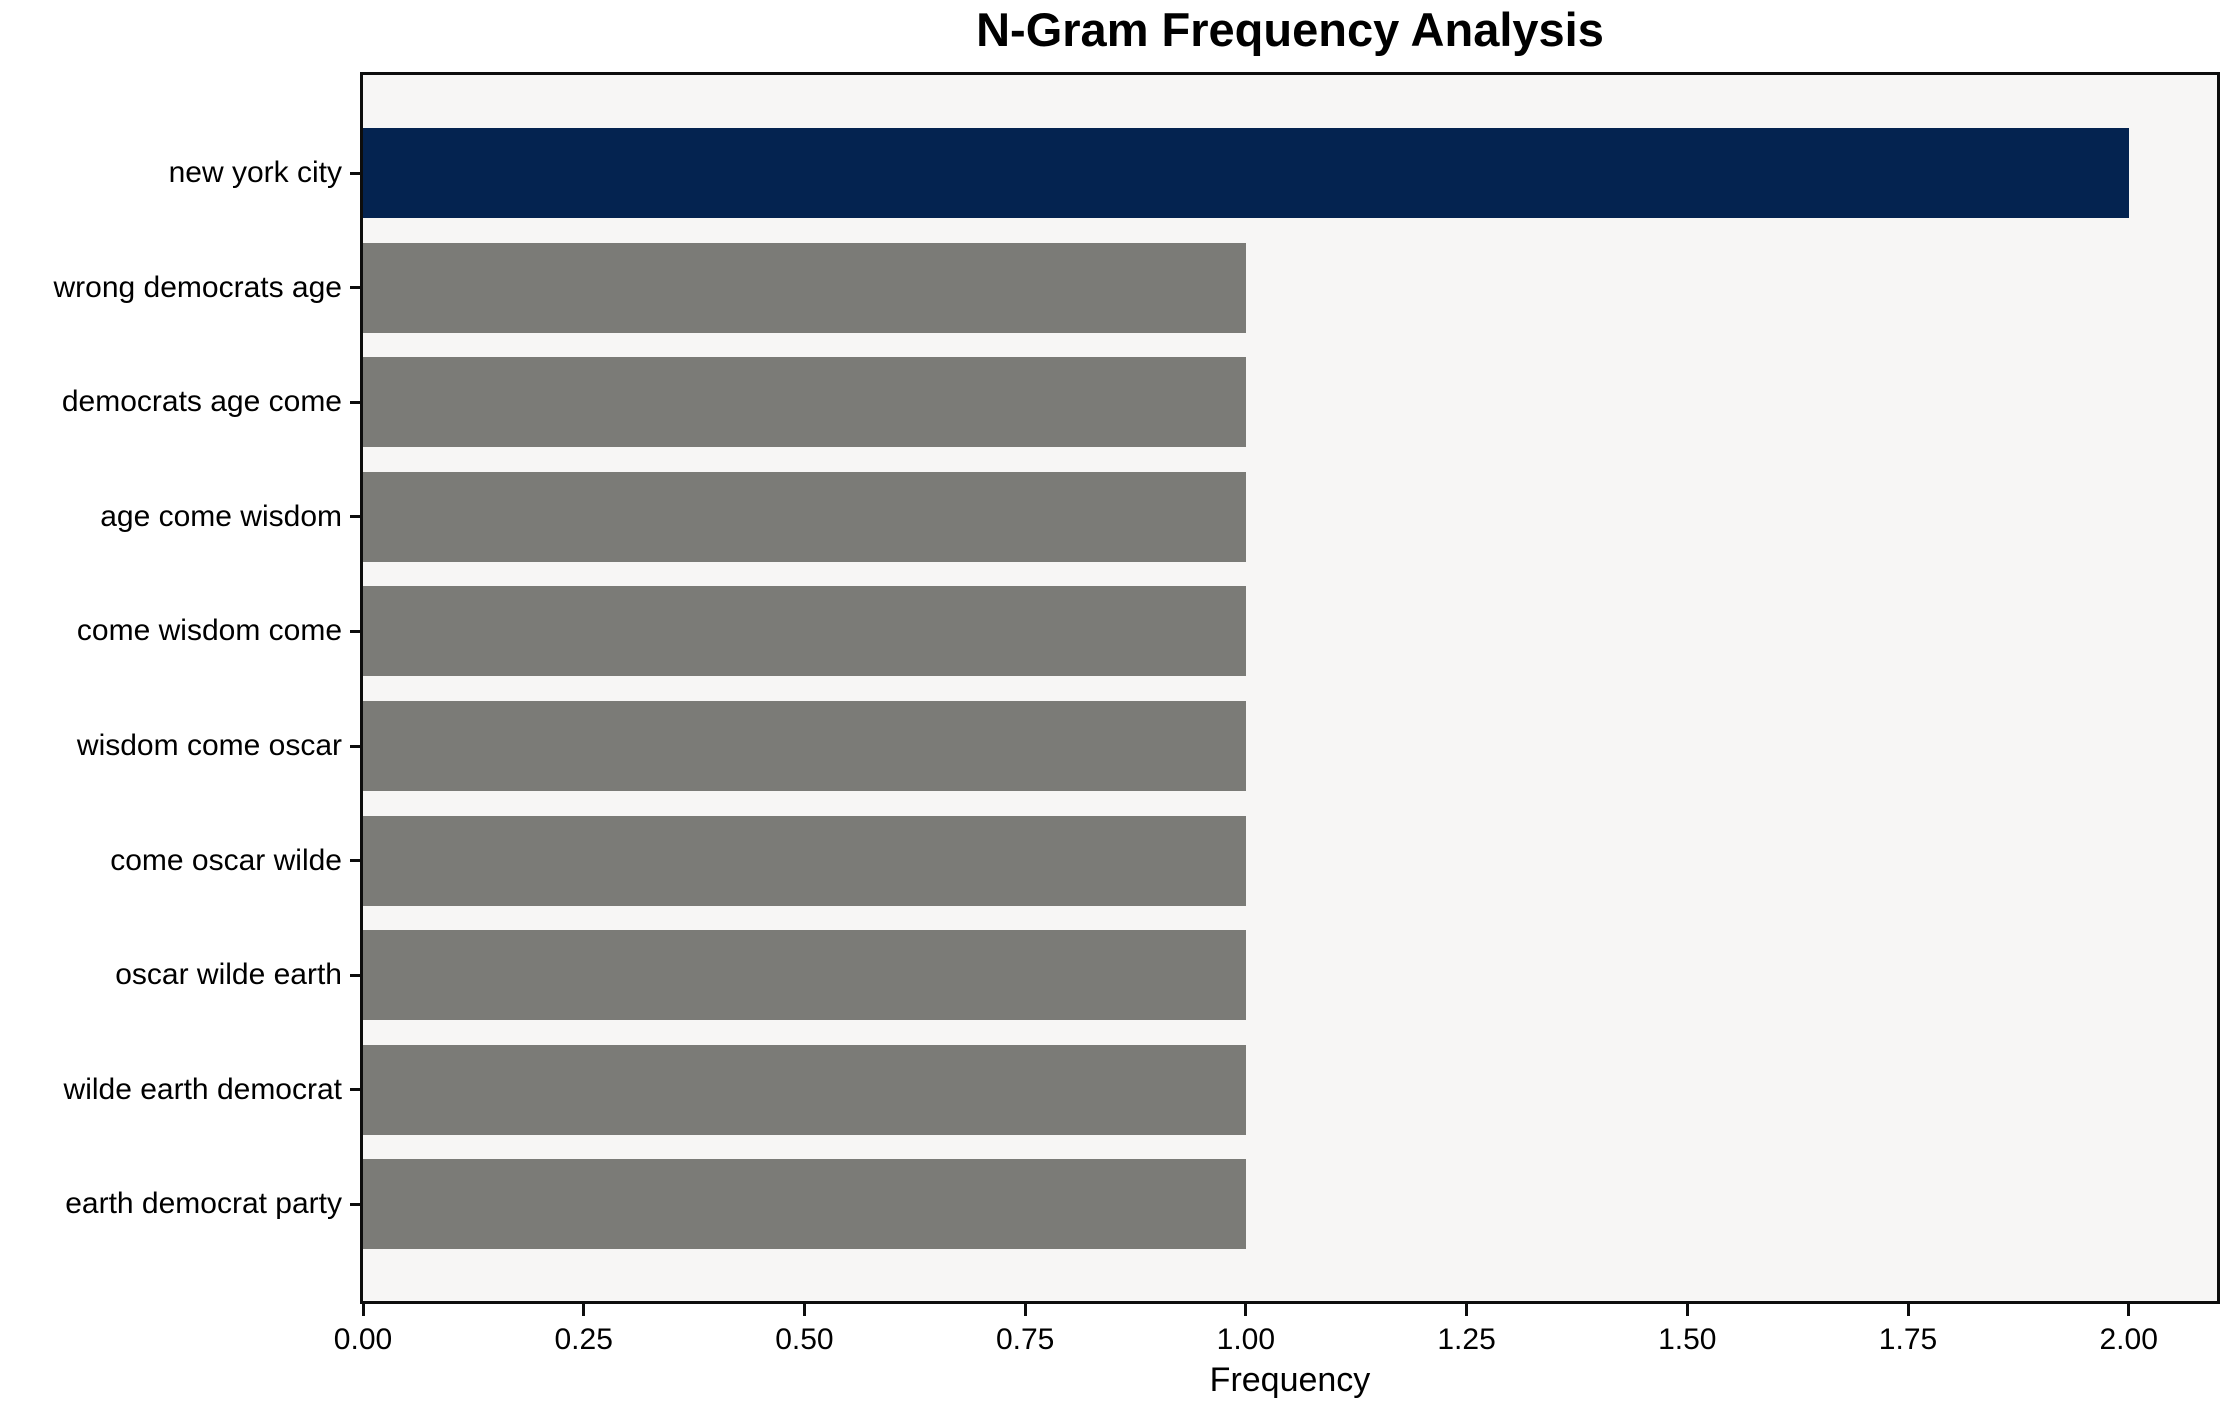  Describe the element at coordinates (1246, 173) in the screenshot. I see `bar-new-york-city` at that location.